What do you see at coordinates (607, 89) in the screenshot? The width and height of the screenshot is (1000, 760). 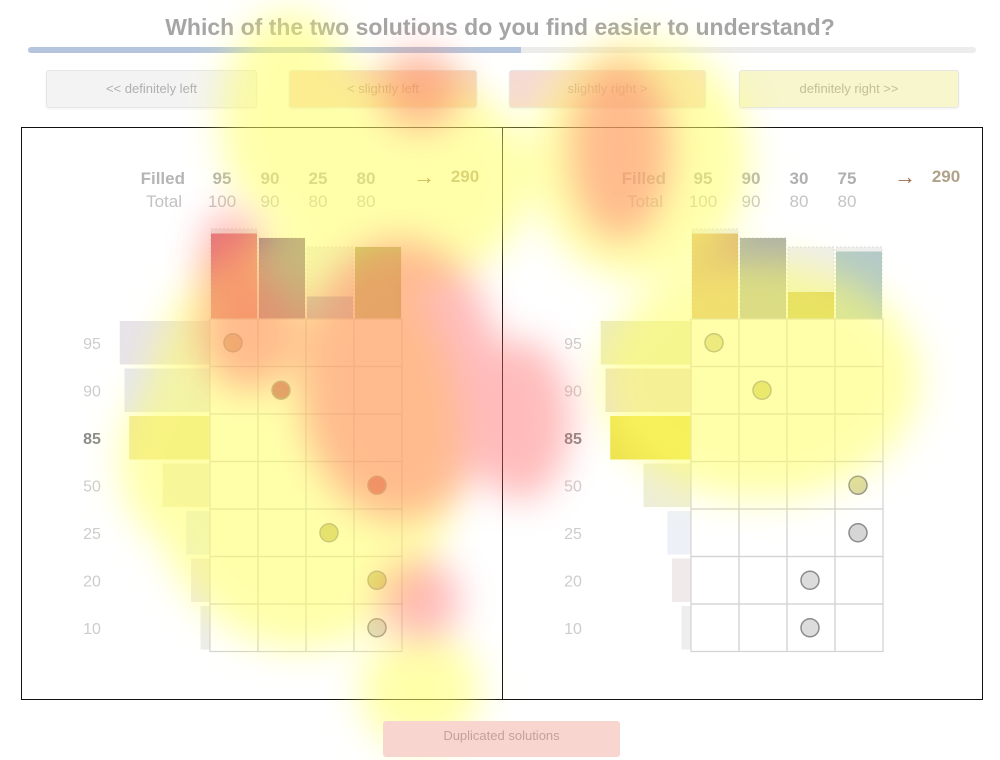 I see `slightly-right-button: slightly right >` at bounding box center [607, 89].